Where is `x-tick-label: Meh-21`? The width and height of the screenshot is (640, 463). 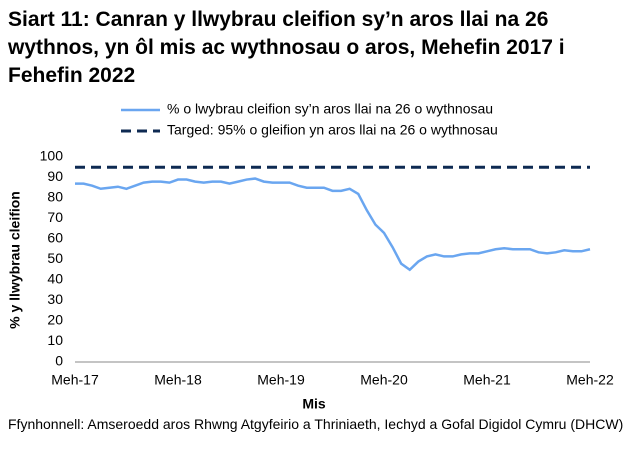
x-tick-label: Meh-21 is located at coordinates (487, 380).